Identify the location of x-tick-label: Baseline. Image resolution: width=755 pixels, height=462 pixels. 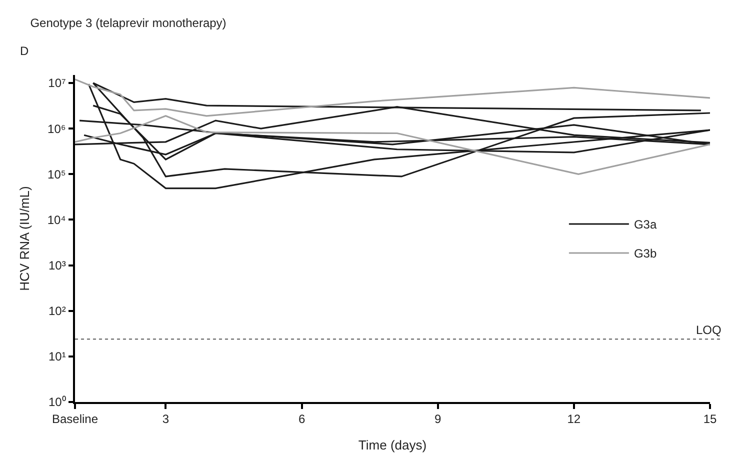
(75, 419).